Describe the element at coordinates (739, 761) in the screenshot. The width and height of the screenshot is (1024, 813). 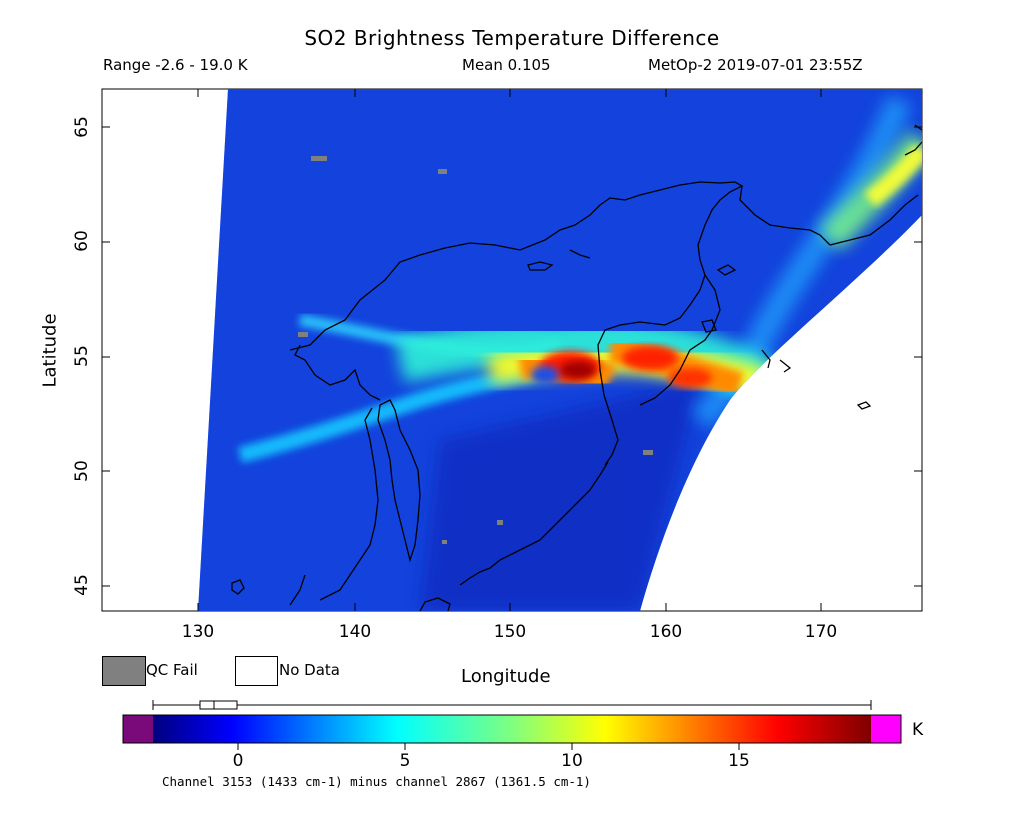
I see `colorbar-tick-15: 15` at that location.